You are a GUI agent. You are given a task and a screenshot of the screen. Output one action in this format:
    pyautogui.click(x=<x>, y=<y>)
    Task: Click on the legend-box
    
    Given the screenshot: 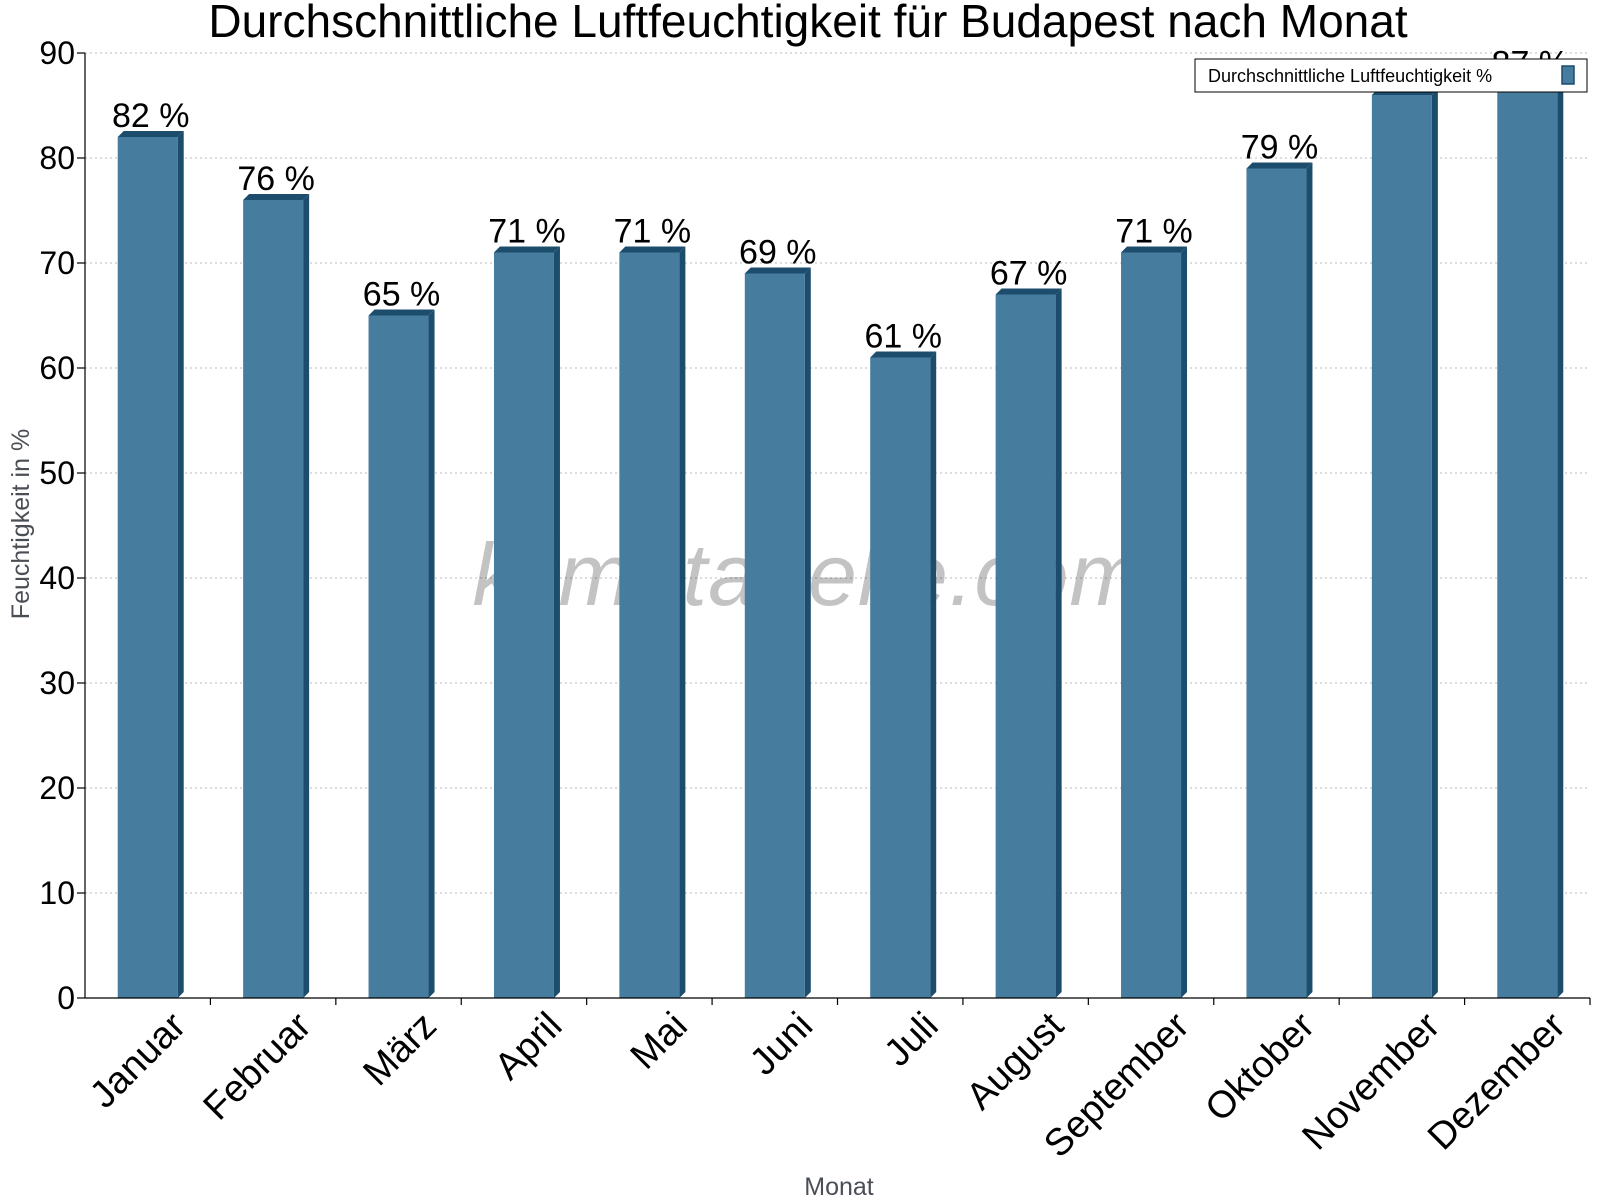 What is the action you would take?
    pyautogui.click(x=1391, y=75)
    